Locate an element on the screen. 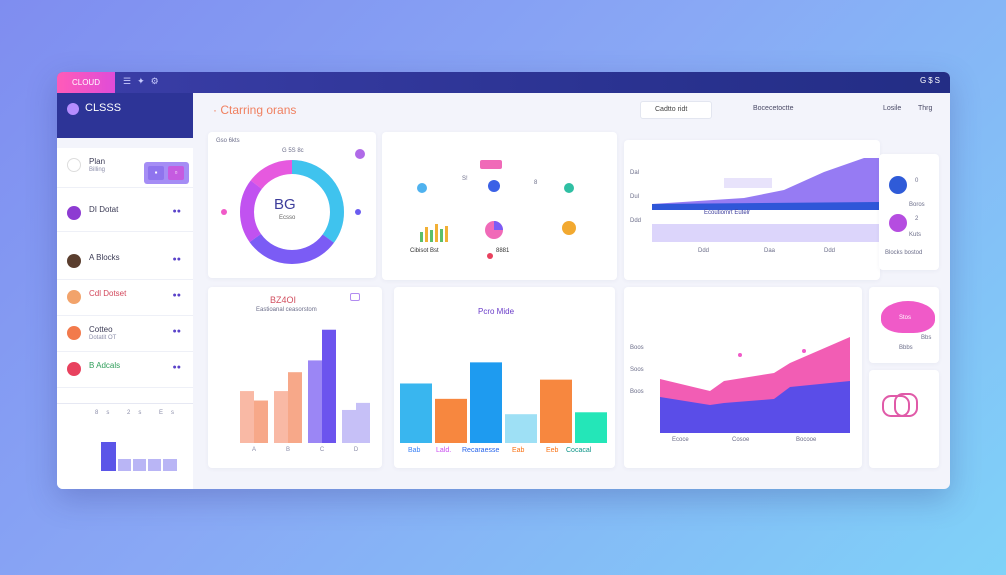 This screenshot has height=575, width=1006. donut-chart is located at coordinates (293, 206).